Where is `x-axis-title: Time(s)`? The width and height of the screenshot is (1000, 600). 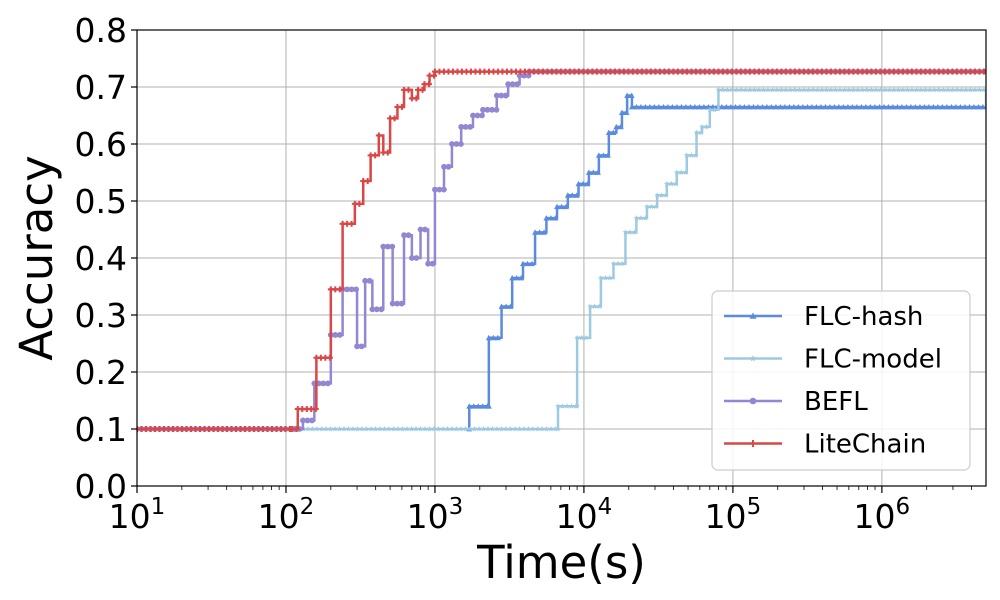 x-axis-title: Time(s) is located at coordinates (561, 562).